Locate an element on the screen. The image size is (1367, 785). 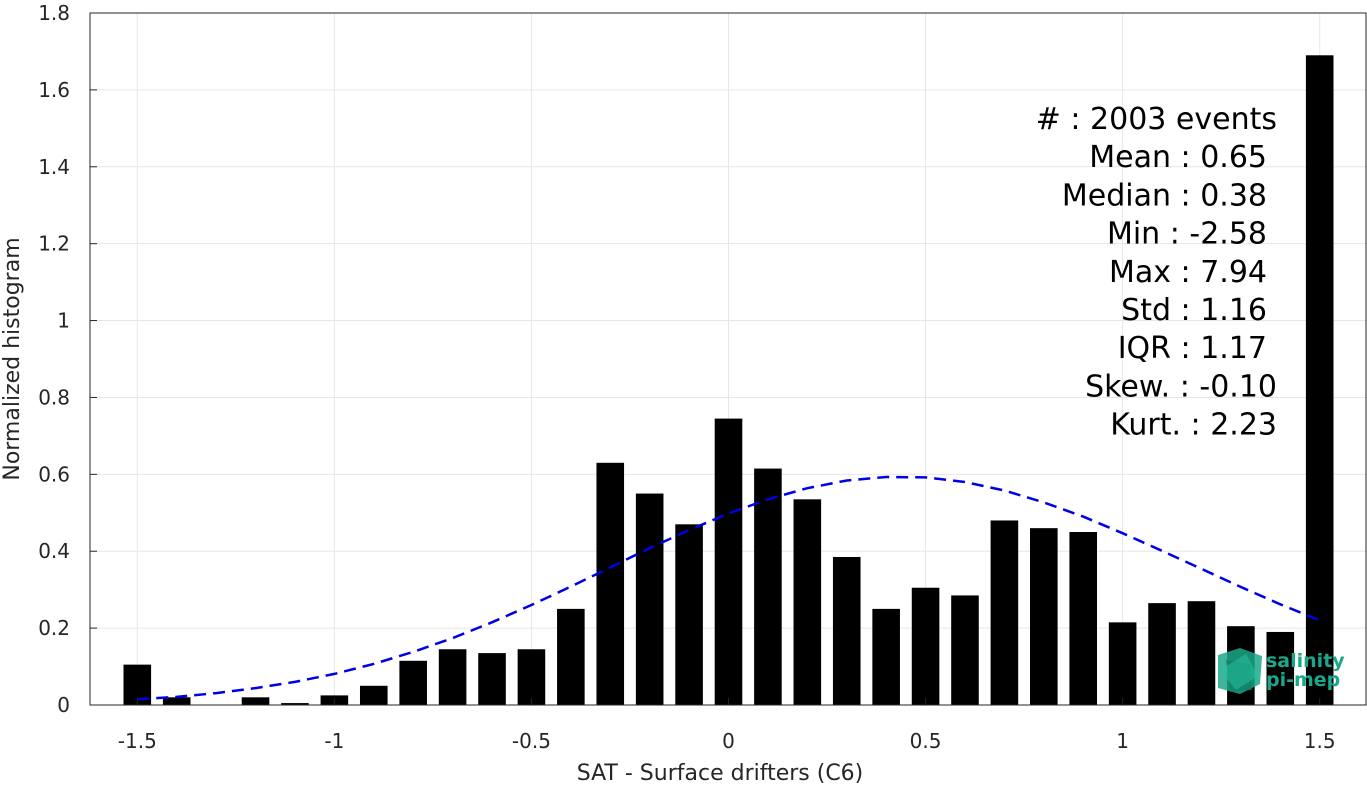
y-tick-label: 1.4 is located at coordinates (54, 167).